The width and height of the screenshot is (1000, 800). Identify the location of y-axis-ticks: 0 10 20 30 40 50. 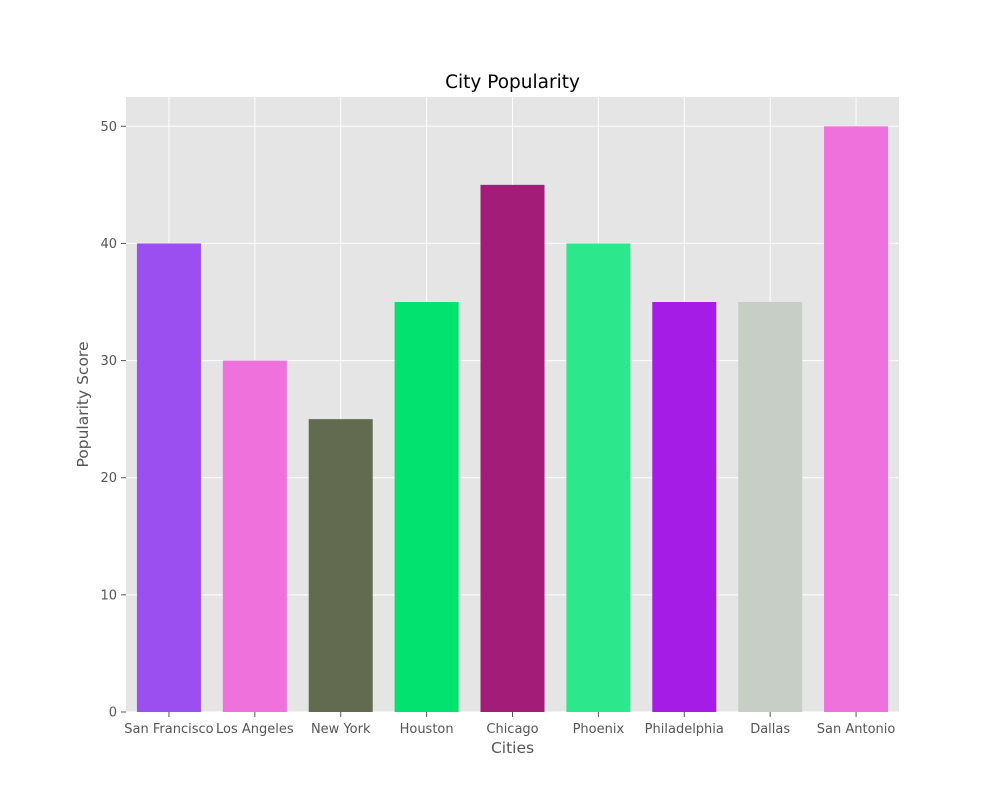
(113, 420).